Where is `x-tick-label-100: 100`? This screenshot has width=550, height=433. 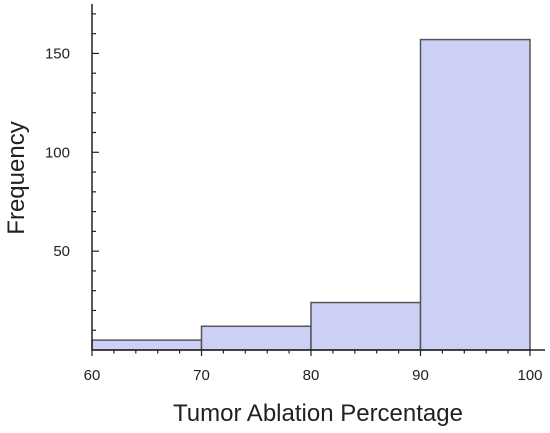
x-tick-label-100: 100 is located at coordinates (529, 375).